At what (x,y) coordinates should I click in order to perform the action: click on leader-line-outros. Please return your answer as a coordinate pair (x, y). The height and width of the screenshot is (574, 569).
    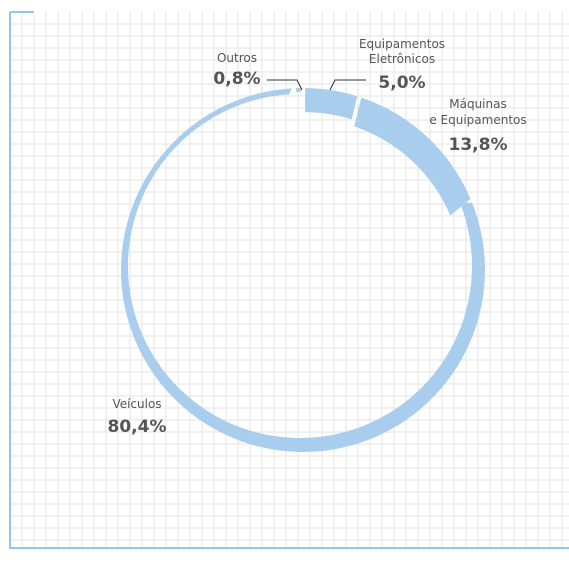
    Looking at the image, I should click on (285, 85).